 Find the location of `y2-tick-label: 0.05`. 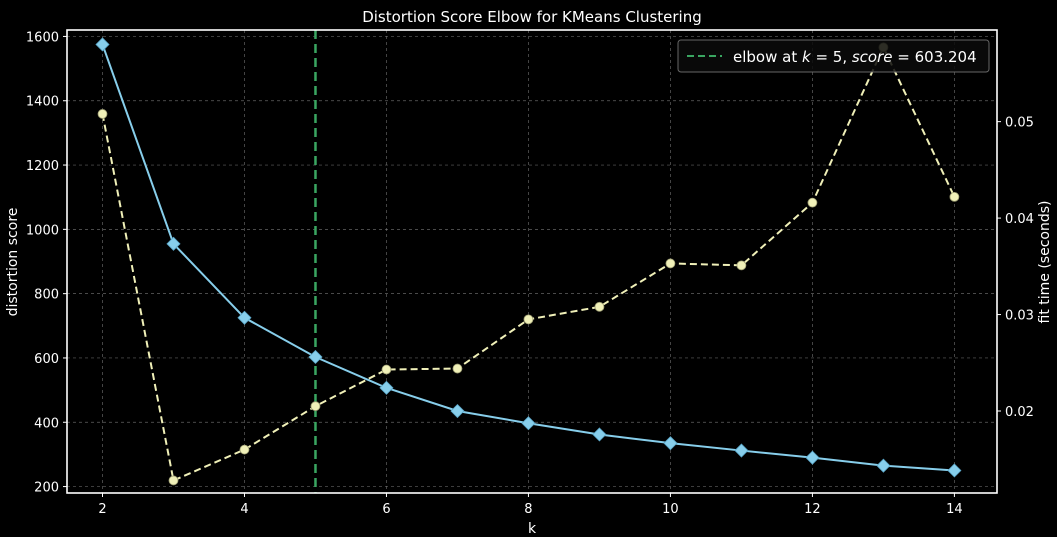

y2-tick-label: 0.05 is located at coordinates (1019, 123).